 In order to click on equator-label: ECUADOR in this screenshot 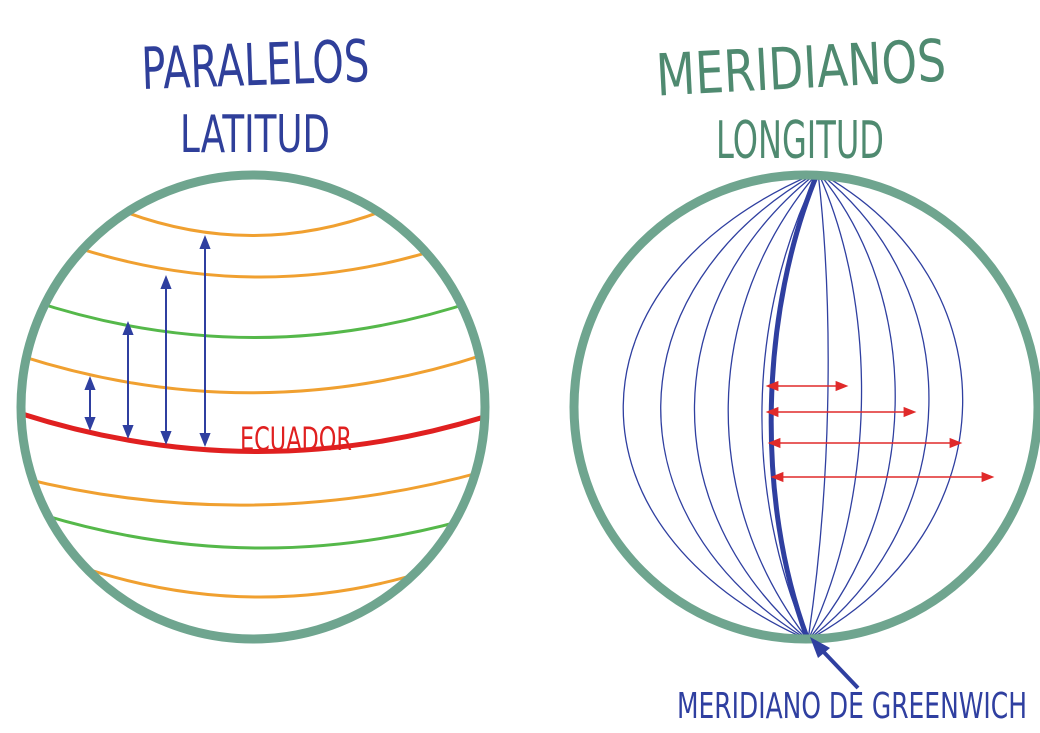, I will do `click(296, 439)`.